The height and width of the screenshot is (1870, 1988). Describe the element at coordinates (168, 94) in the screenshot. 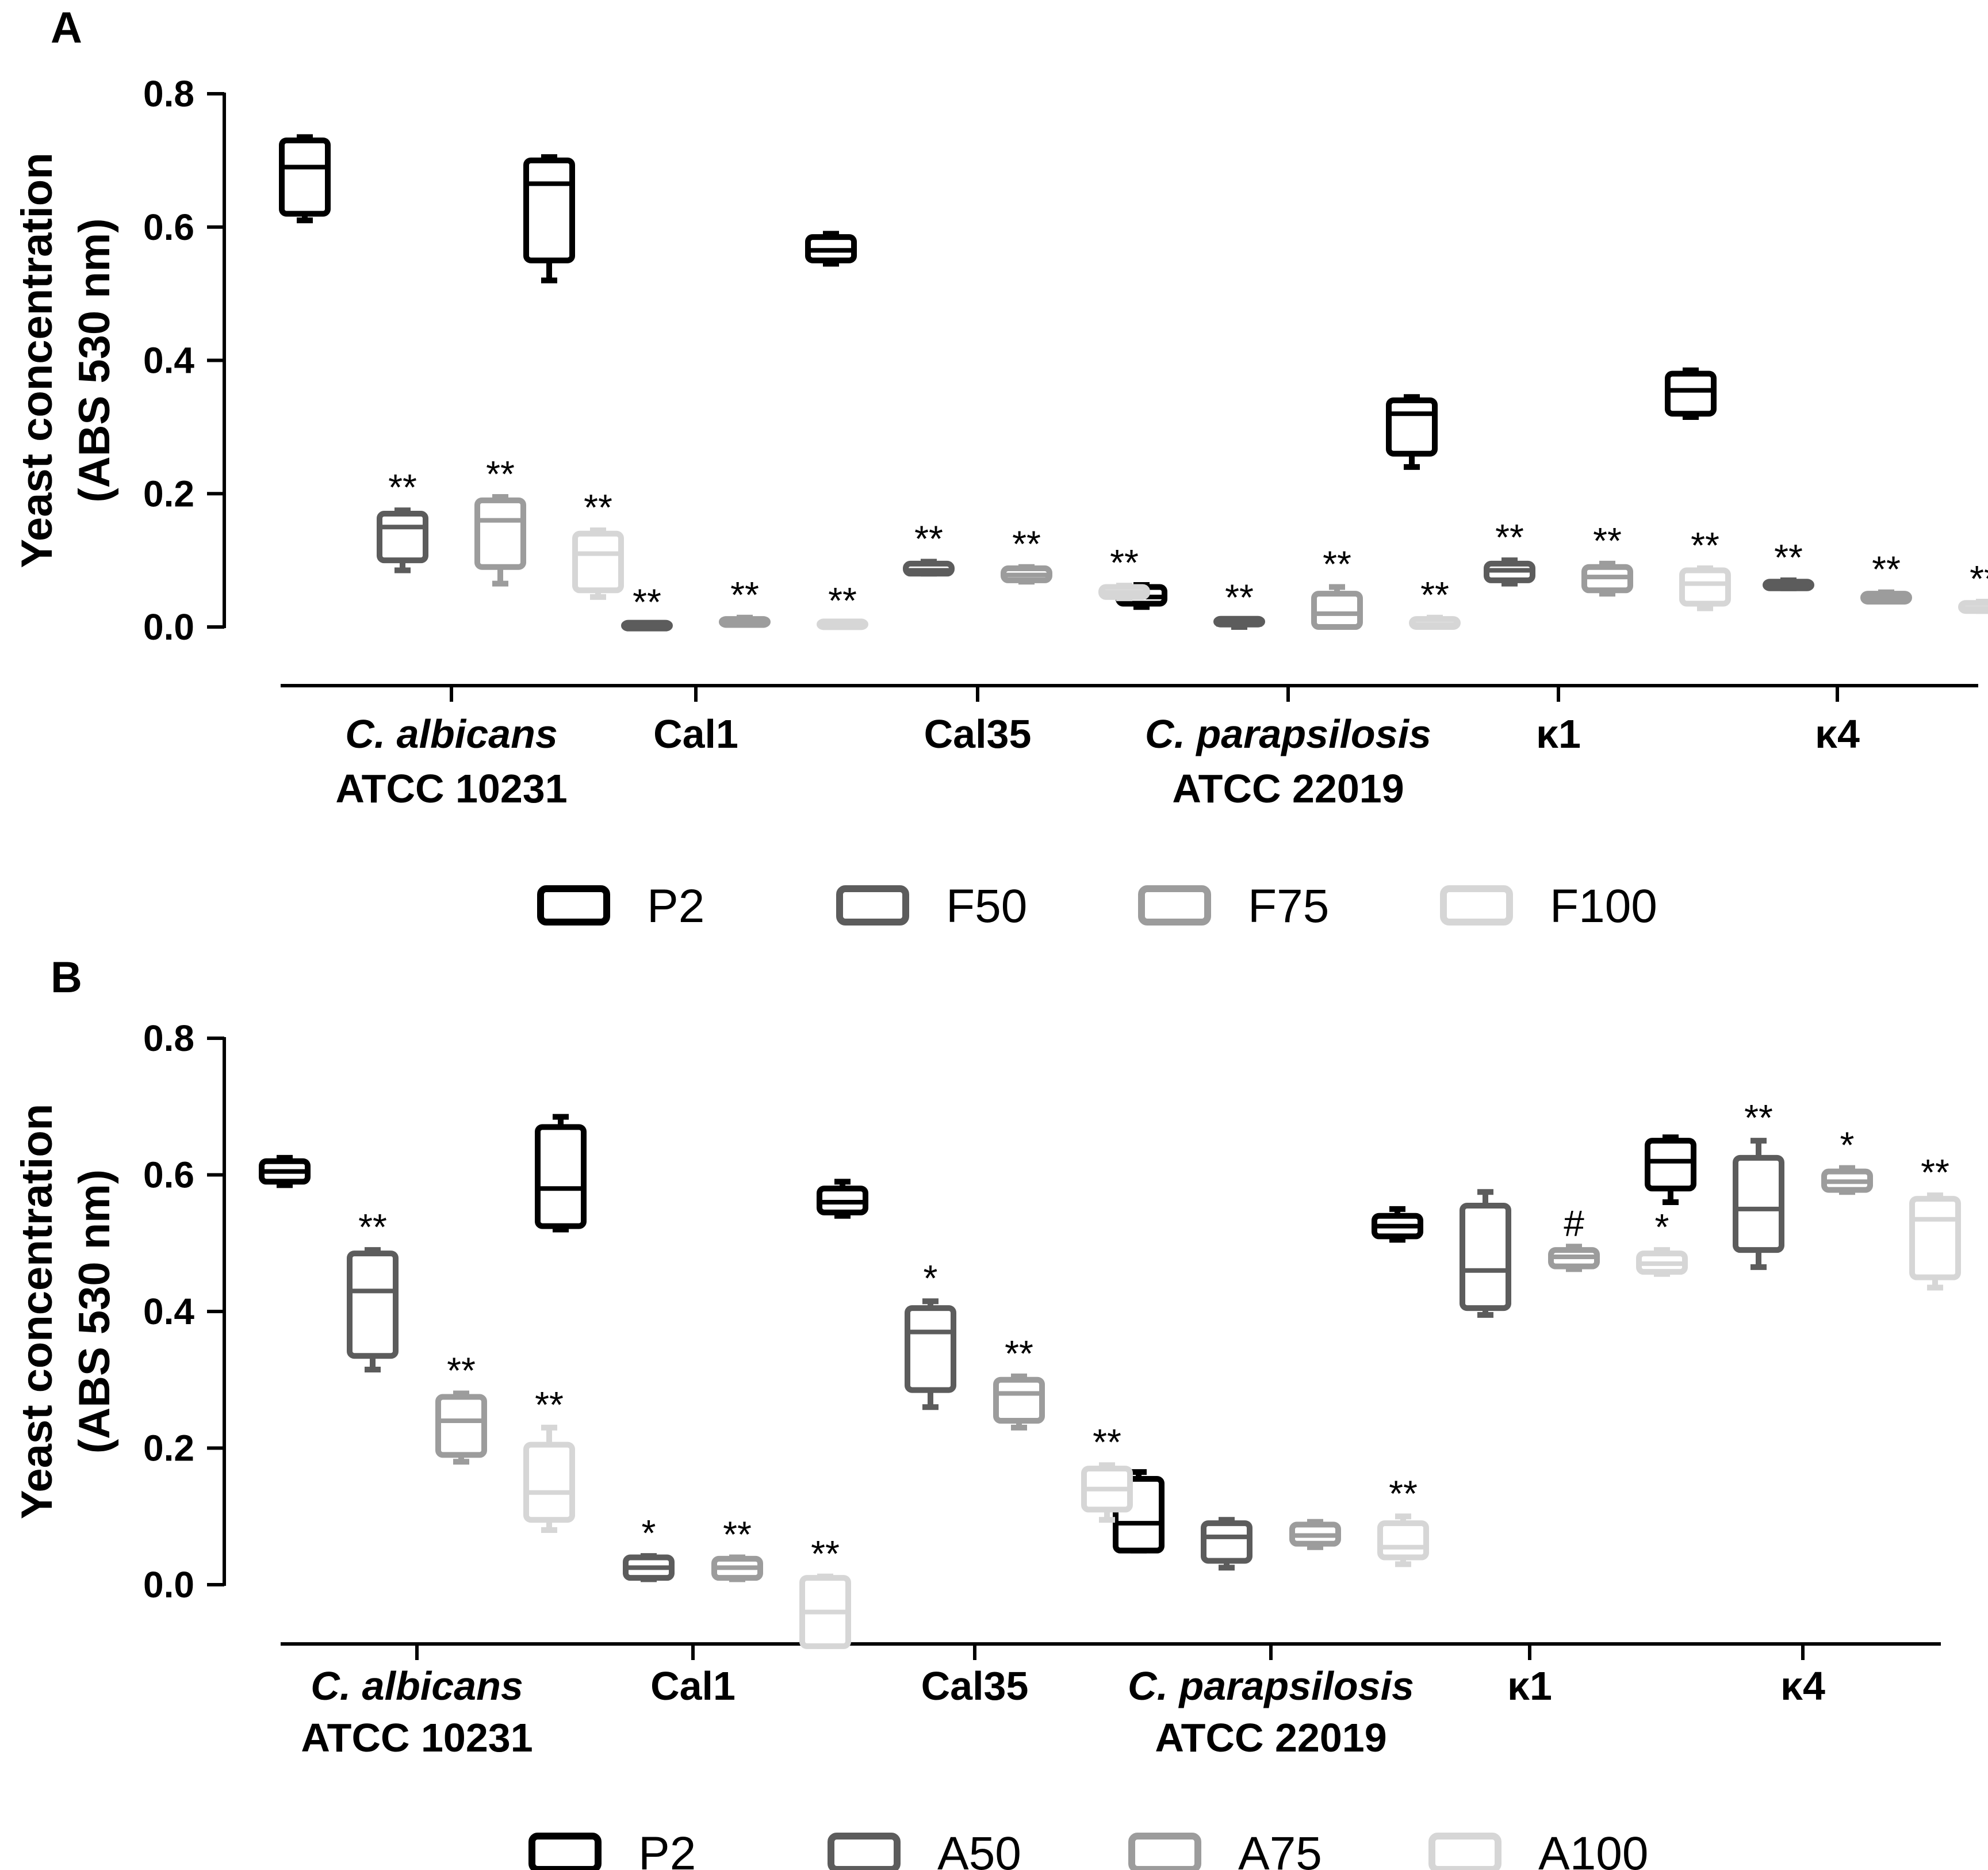

I see `y-tick-label: 0.8` at that location.